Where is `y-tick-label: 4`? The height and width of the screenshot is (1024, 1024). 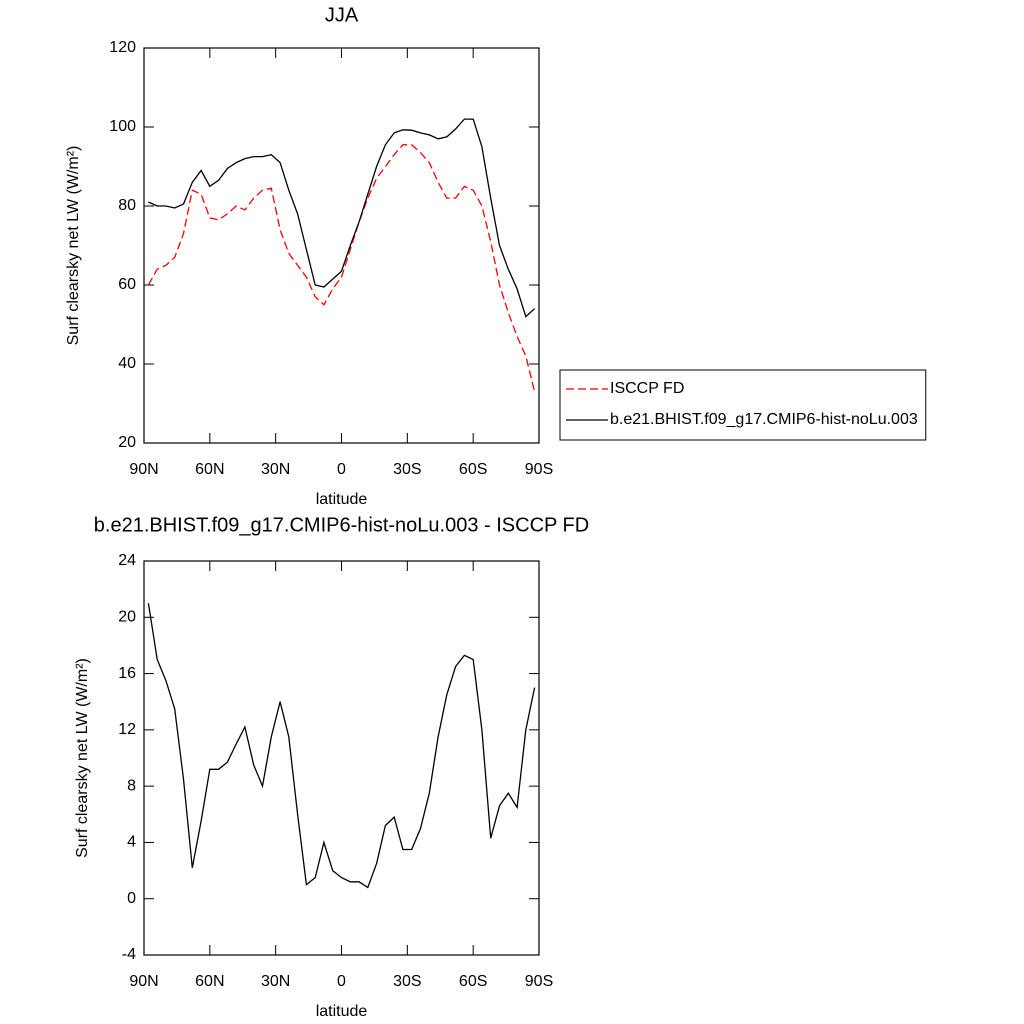 y-tick-label: 4 is located at coordinates (131, 842).